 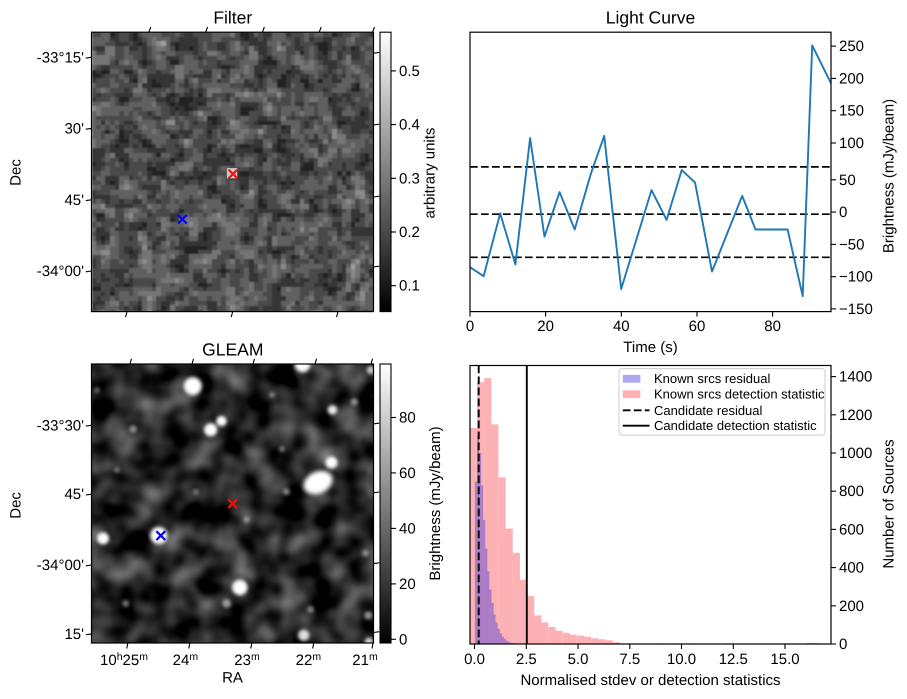 What do you see at coordinates (889, 503) in the screenshot?
I see `svg-text: Number of Sources` at bounding box center [889, 503].